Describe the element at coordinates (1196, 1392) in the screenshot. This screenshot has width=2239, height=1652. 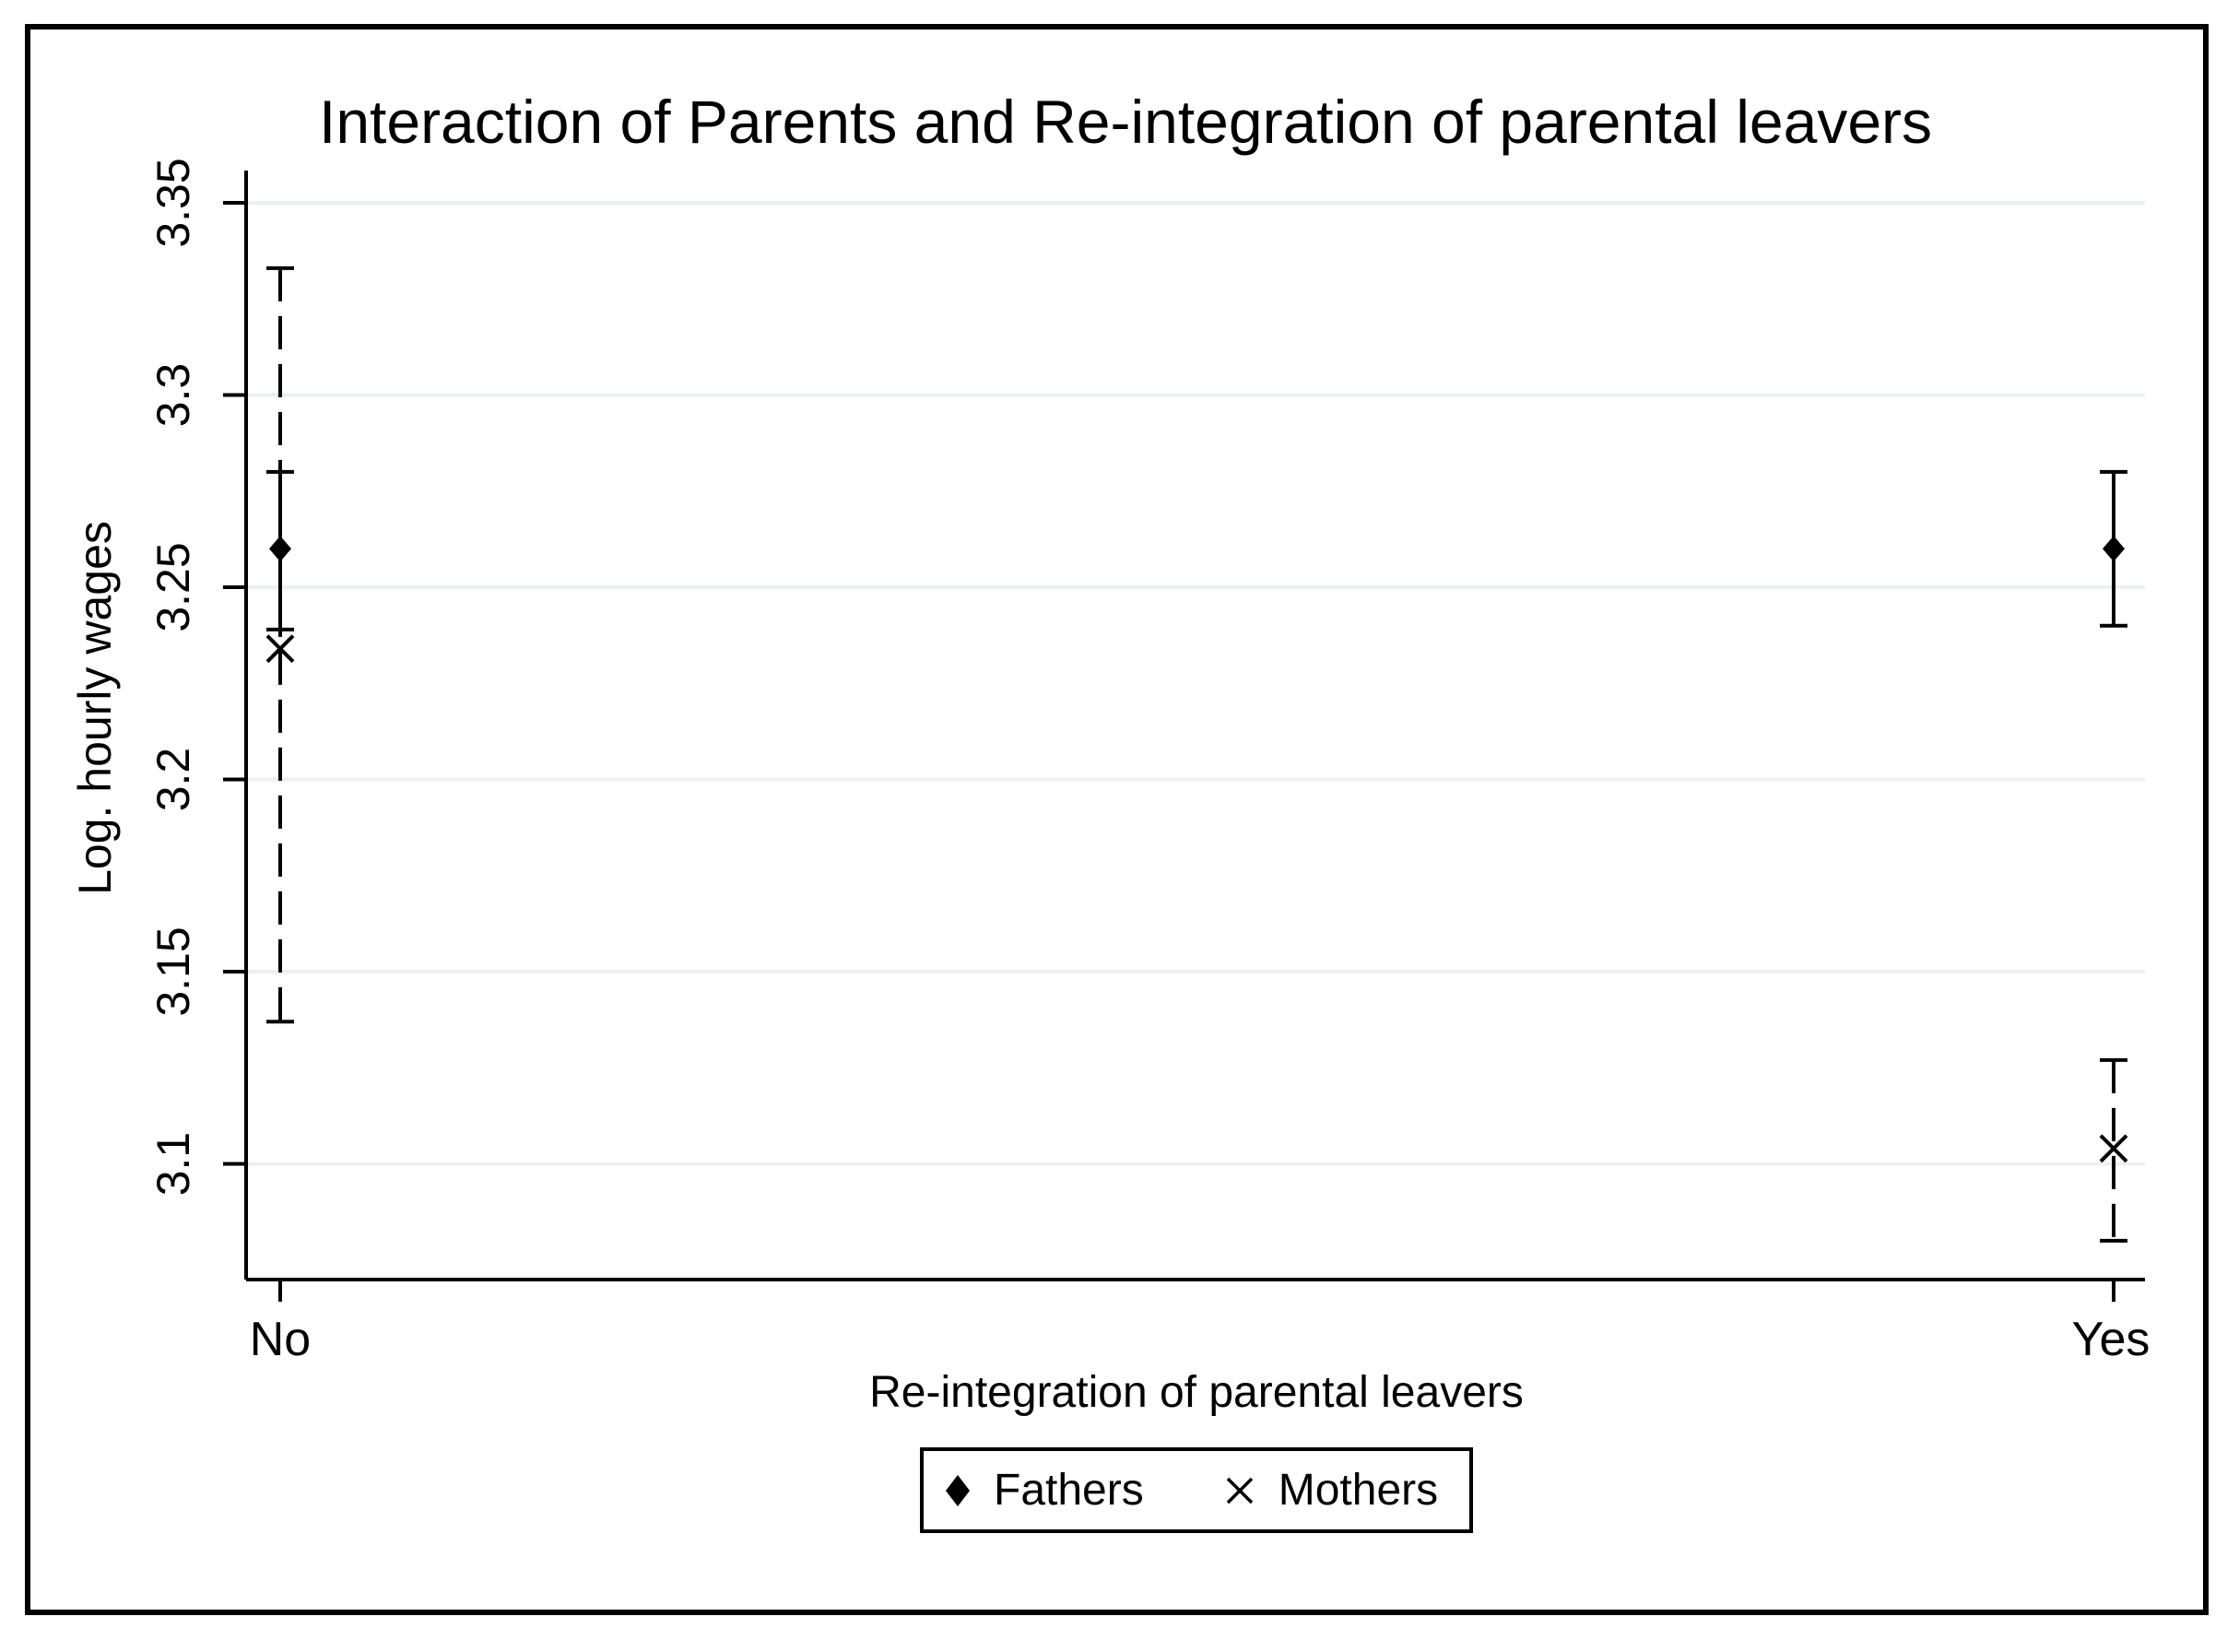
I see `x-axis-title: Re-integration of parental leavers` at that location.